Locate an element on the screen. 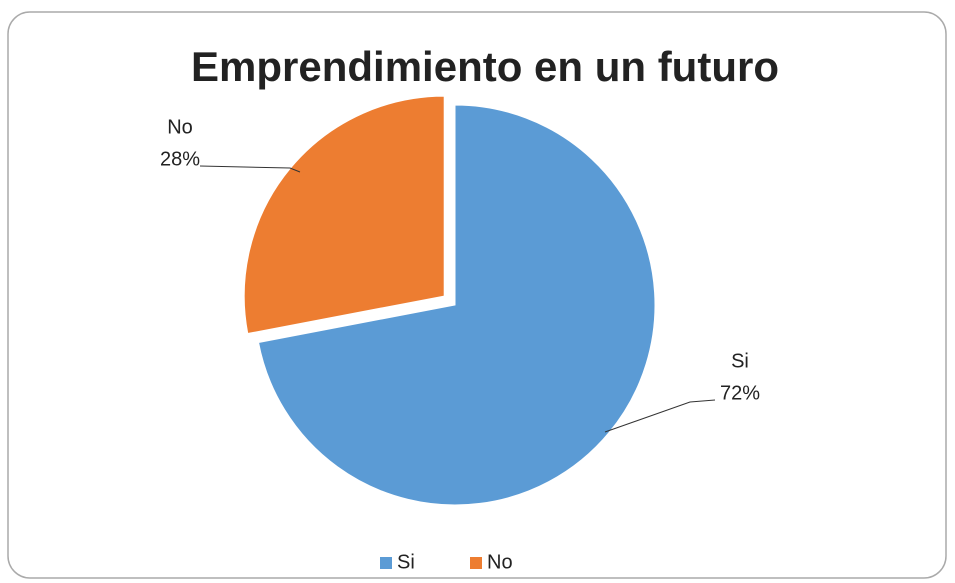 The width and height of the screenshot is (955, 583). pie-slice is located at coordinates (344, 215).